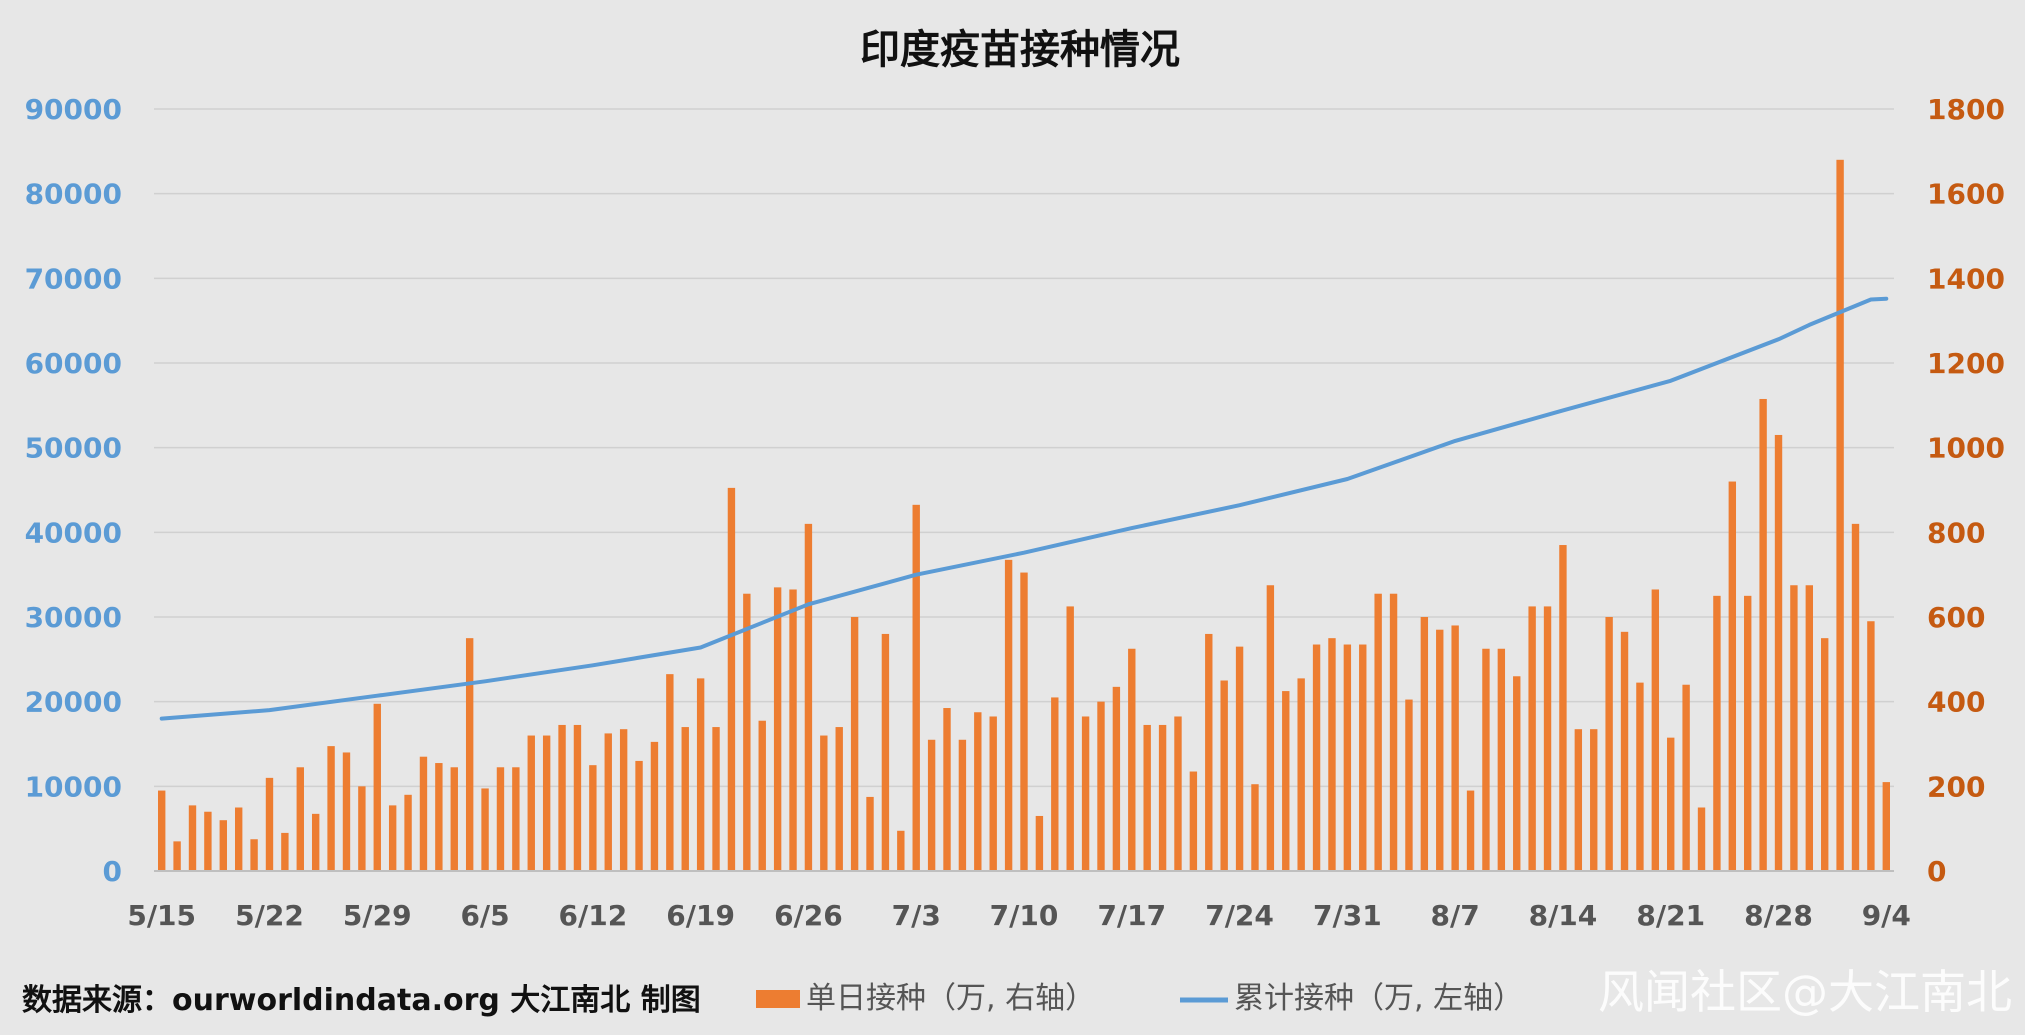 Image resolution: width=2025 pixels, height=1035 pixels. Describe the element at coordinates (1455, 915) in the screenshot. I see `x-tick-label: 8/7` at that location.